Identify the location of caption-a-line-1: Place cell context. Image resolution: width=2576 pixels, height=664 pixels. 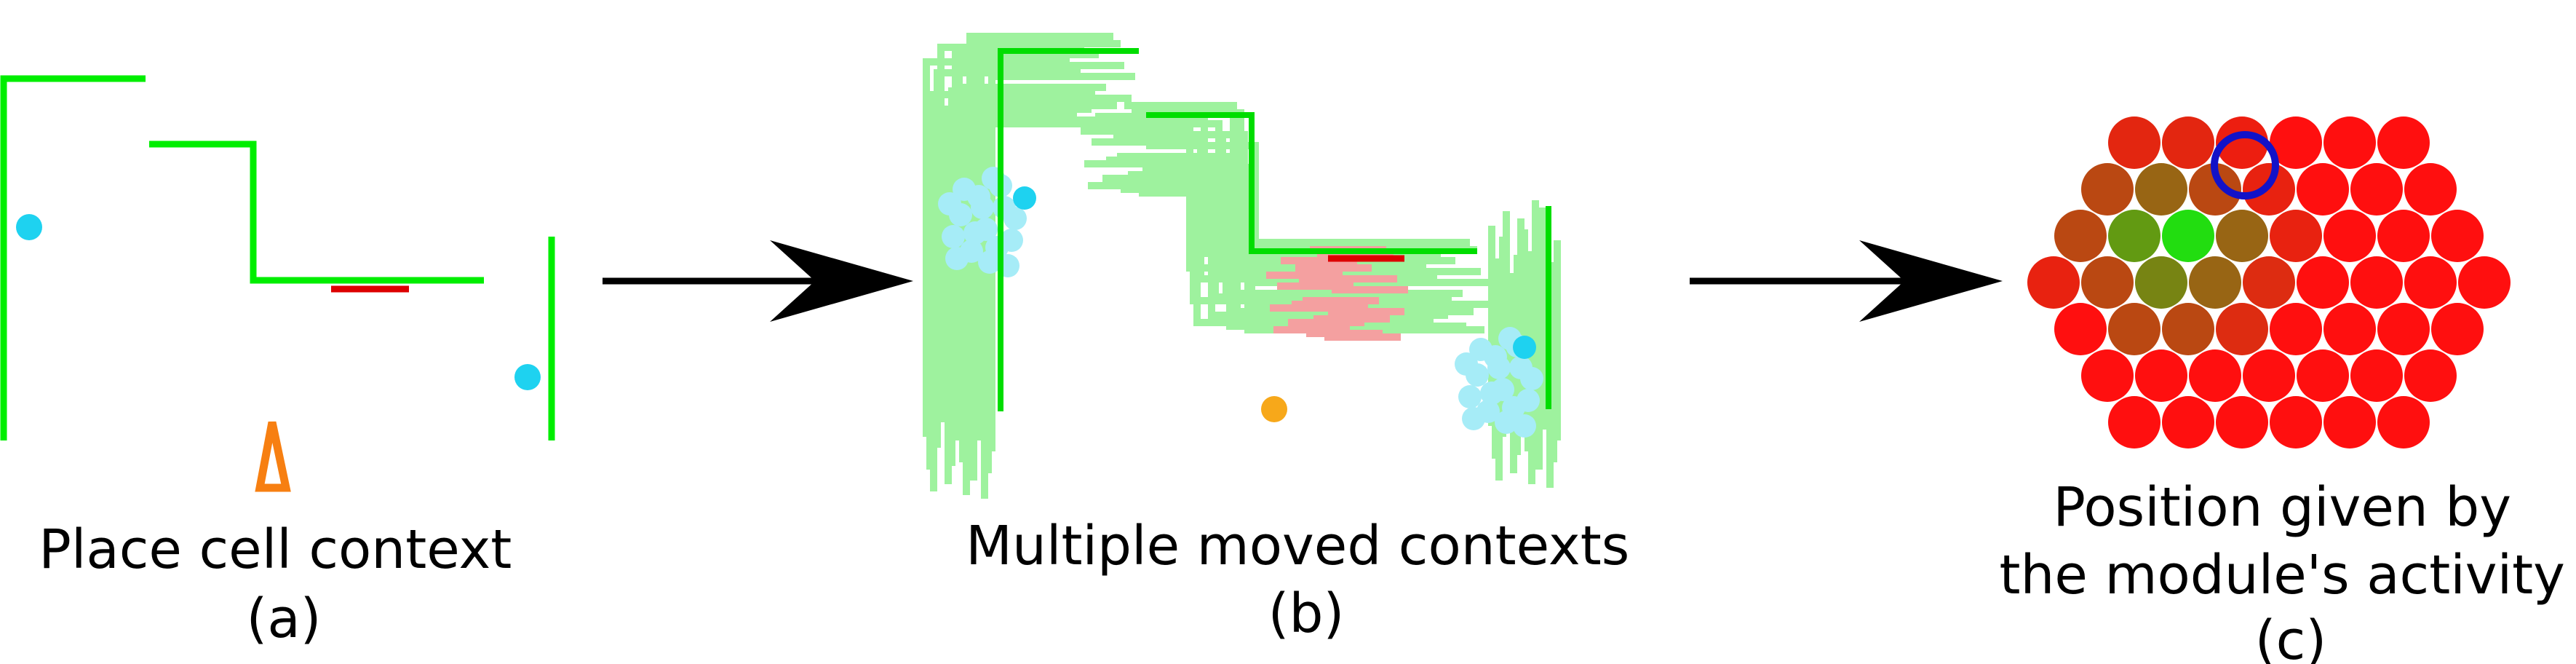
(275, 549).